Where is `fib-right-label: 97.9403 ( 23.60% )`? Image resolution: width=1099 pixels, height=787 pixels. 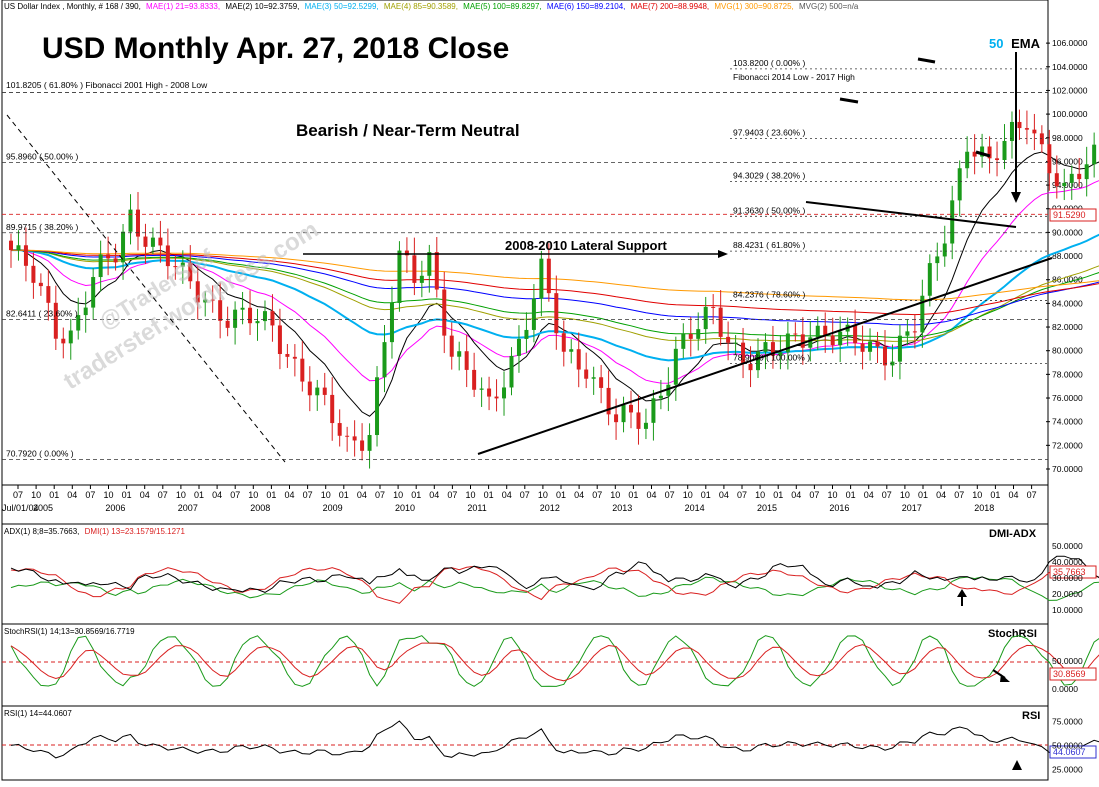
fib-right-label: 97.9403 ( 23.60% ) is located at coordinates (769, 132).